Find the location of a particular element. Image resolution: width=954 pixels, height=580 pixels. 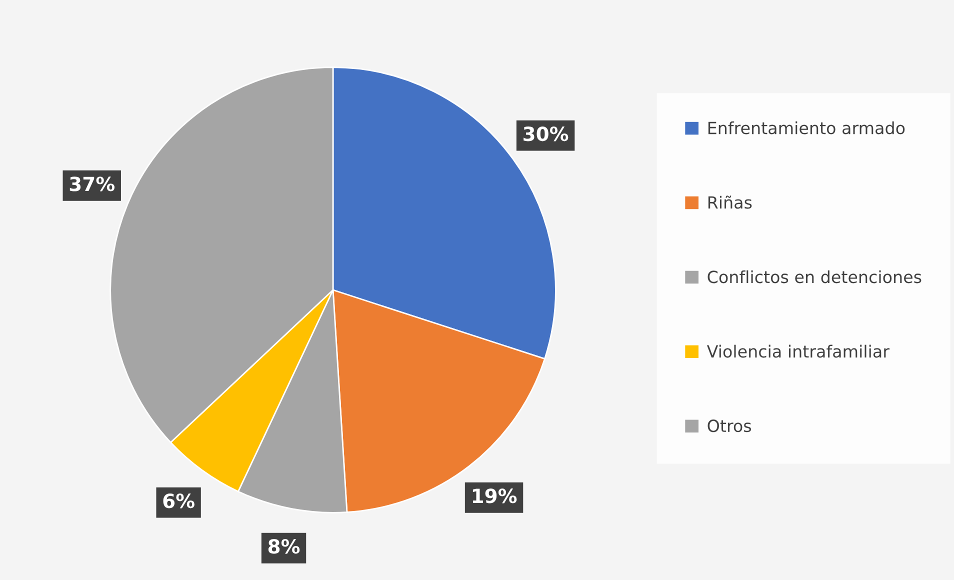

data-label: 30% is located at coordinates (546, 134).